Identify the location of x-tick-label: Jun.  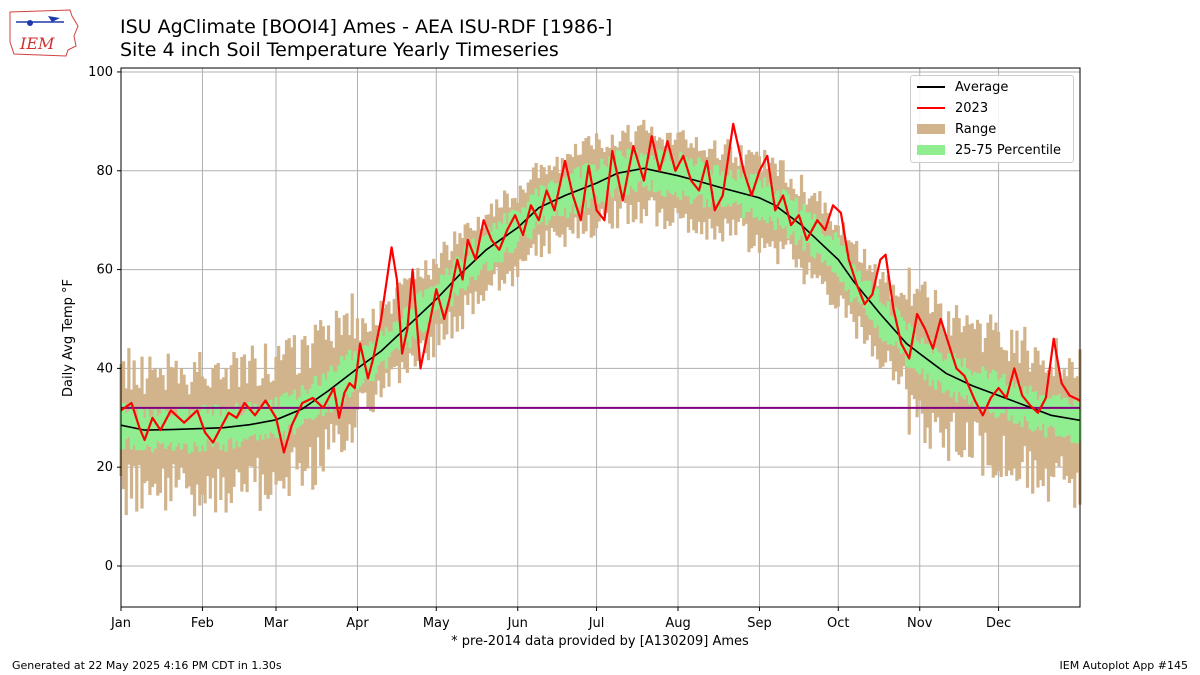
(517, 623).